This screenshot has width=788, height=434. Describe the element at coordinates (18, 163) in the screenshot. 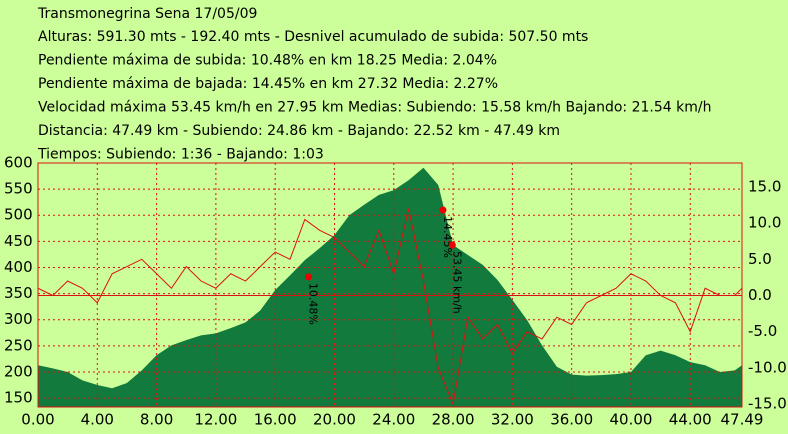

I see `y-tick-label: 600` at that location.